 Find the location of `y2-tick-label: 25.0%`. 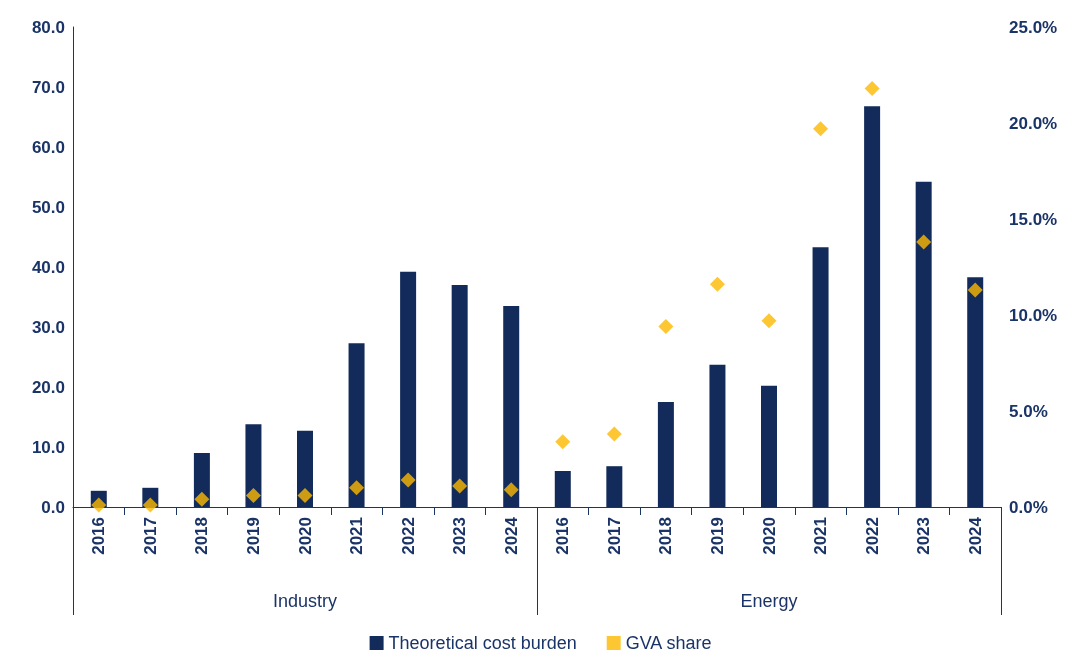

y2-tick-label: 25.0% is located at coordinates (1033, 27).